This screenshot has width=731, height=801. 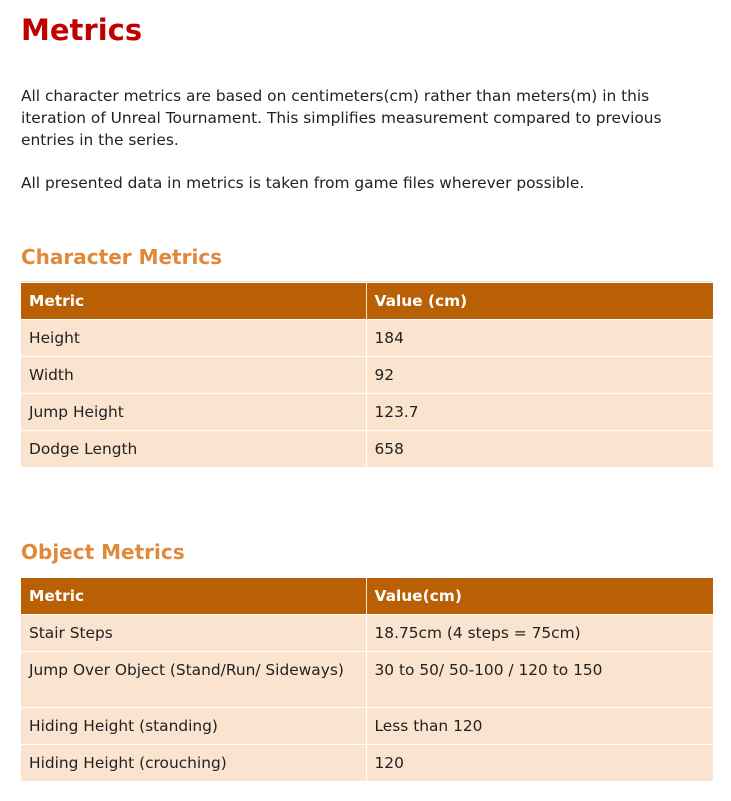 I want to click on table-header-row: Metric Value(cm), so click(x=367, y=596).